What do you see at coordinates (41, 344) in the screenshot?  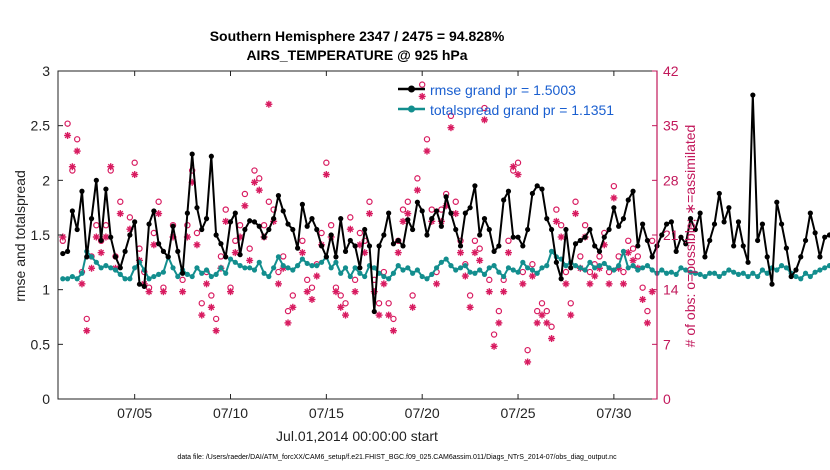 I see `y-tick-label: 0.5` at bounding box center [41, 344].